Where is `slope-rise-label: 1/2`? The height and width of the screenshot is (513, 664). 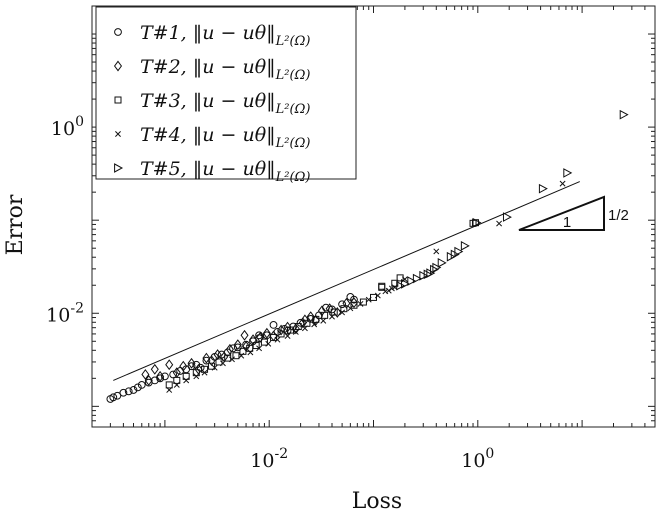
slope-rise-label: 1/2 is located at coordinates (618, 215).